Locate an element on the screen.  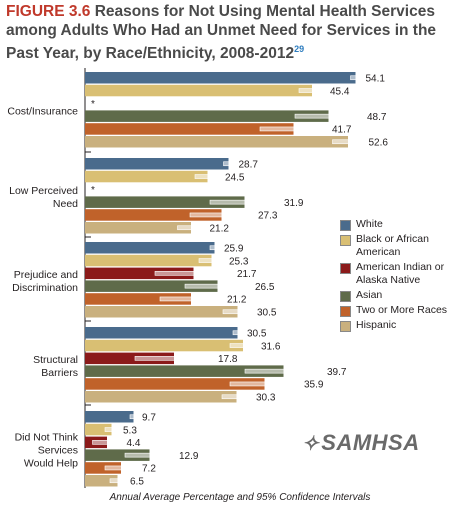
data-label: 21.7 is located at coordinates (247, 274).